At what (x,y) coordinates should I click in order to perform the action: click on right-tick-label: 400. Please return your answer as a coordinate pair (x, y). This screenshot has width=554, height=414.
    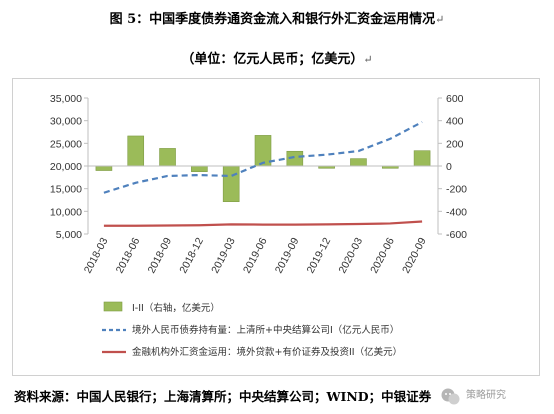
    Looking at the image, I should click on (455, 122).